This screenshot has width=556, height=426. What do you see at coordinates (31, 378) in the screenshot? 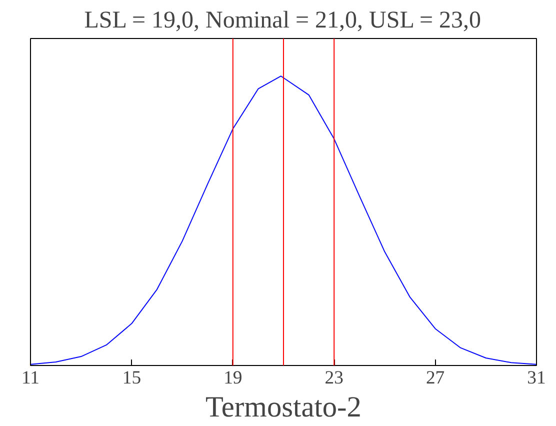
I see `x-tick-label: 11` at bounding box center [31, 378].